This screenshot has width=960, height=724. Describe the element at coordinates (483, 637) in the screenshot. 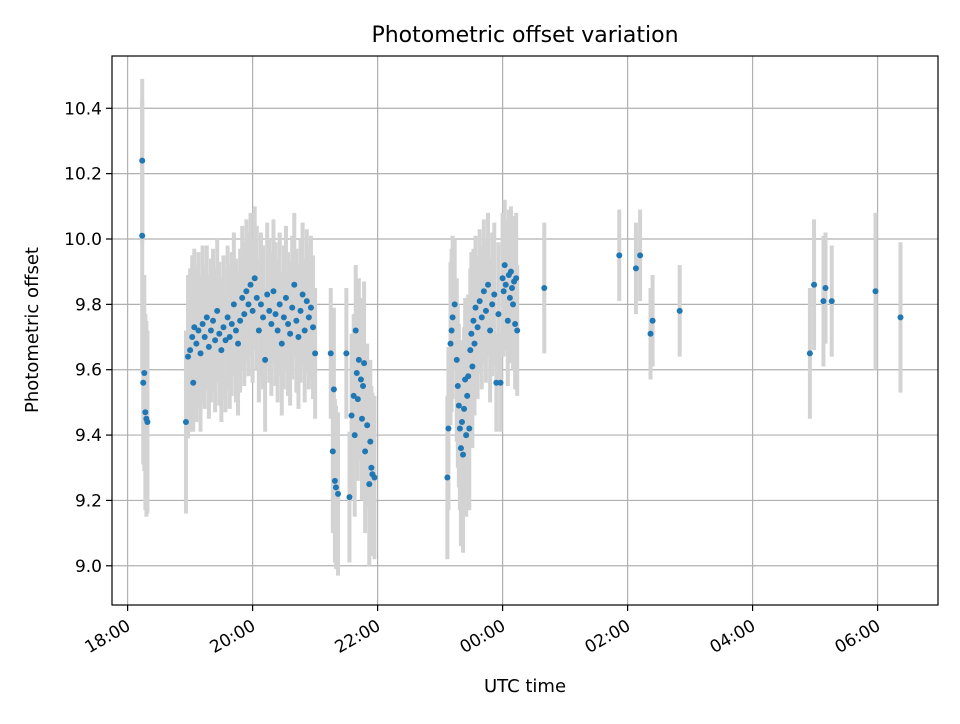

I see `x-tick-label: 00:00` at that location.